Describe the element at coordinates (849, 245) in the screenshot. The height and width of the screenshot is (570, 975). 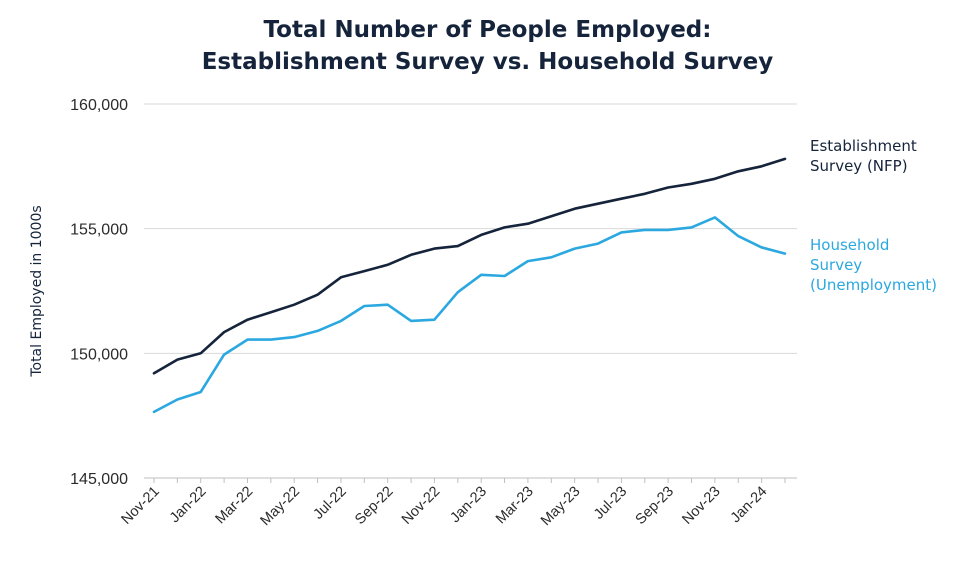
I see `series-label-household-line-1: Household` at that location.